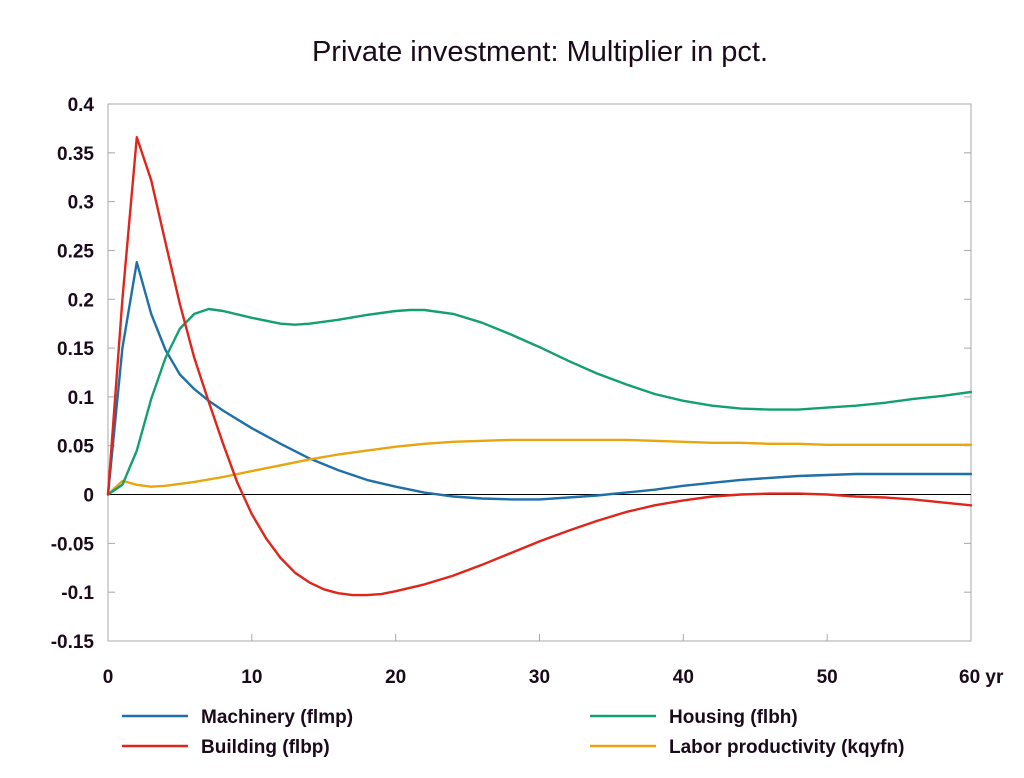 Image resolution: width=1024 pixels, height=778 pixels. Describe the element at coordinates (81, 398) in the screenshot. I see `y-tick-label: 0.1` at that location.